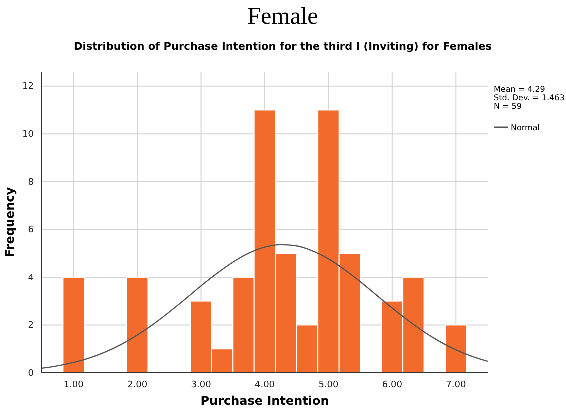 Image resolution: width=566 pixels, height=411 pixels. Describe the element at coordinates (31, 278) in the screenshot. I see `y-tick-label: 4` at that location.